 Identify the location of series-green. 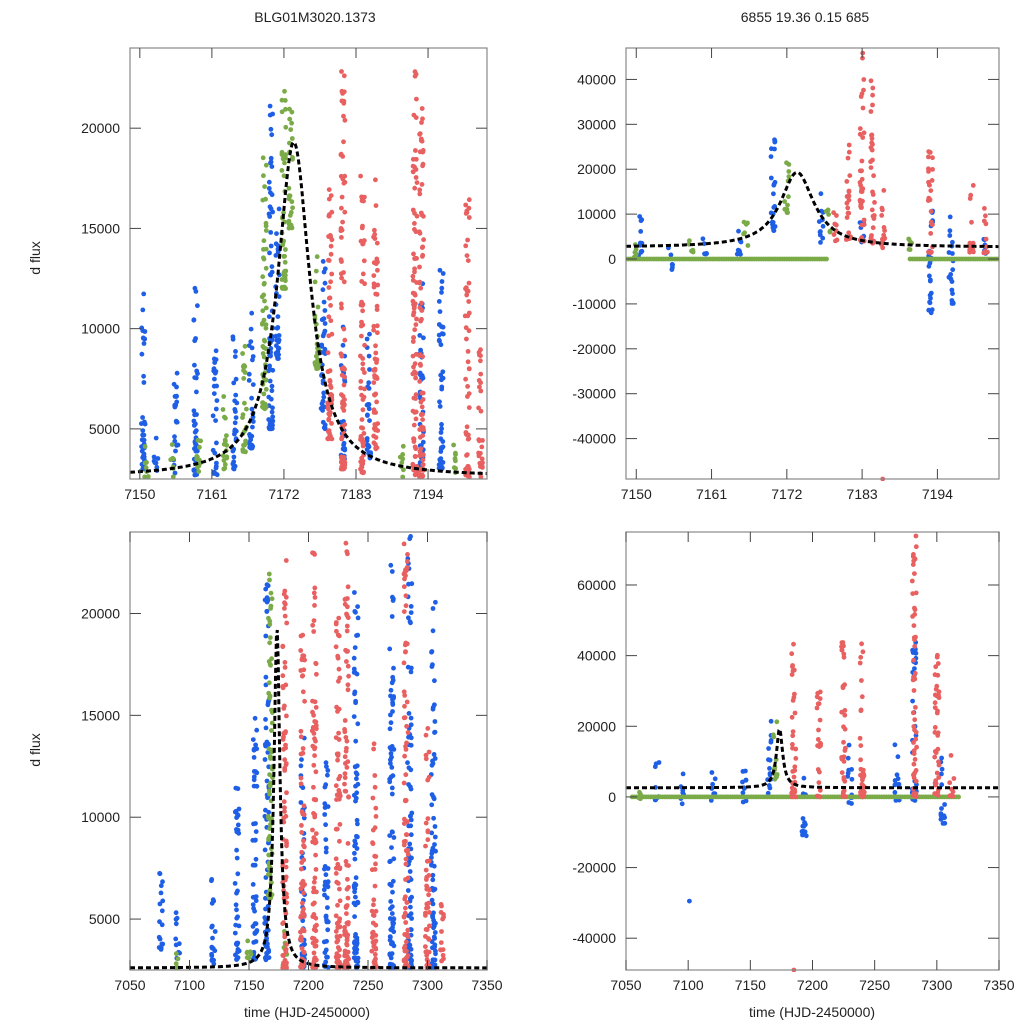
(300, 284).